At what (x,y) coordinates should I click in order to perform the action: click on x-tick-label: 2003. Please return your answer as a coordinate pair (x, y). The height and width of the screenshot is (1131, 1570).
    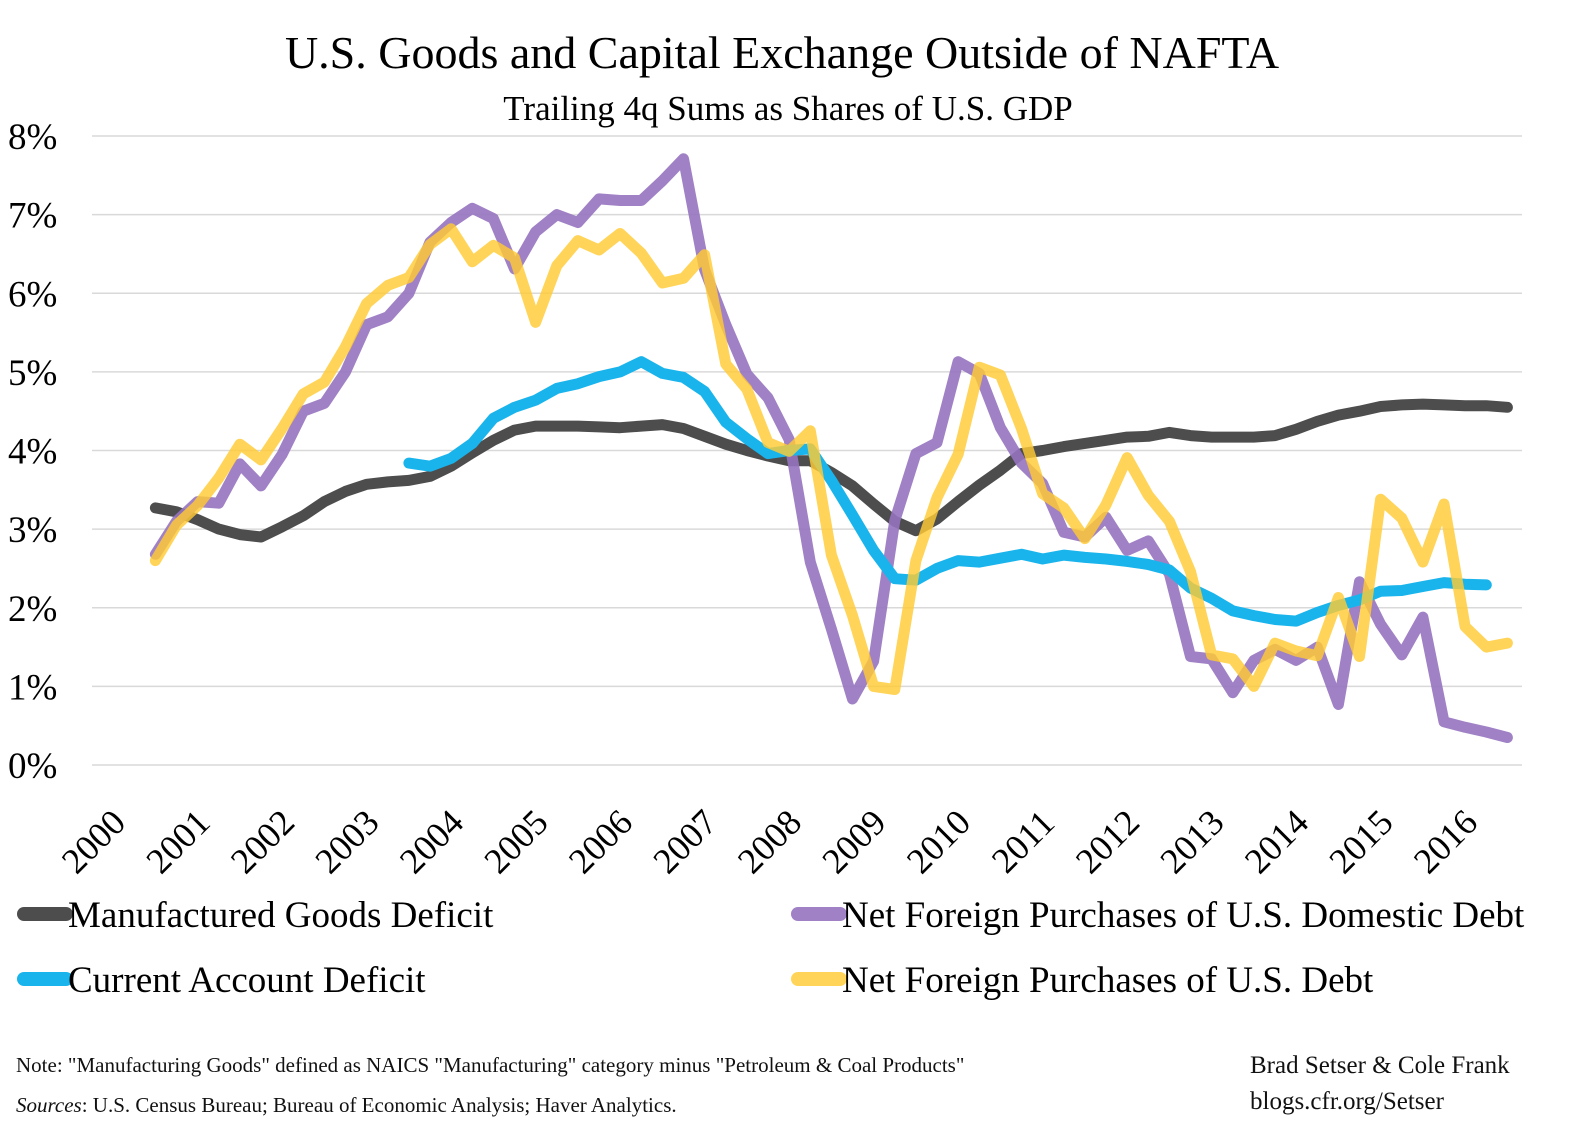
    Looking at the image, I should click on (346, 841).